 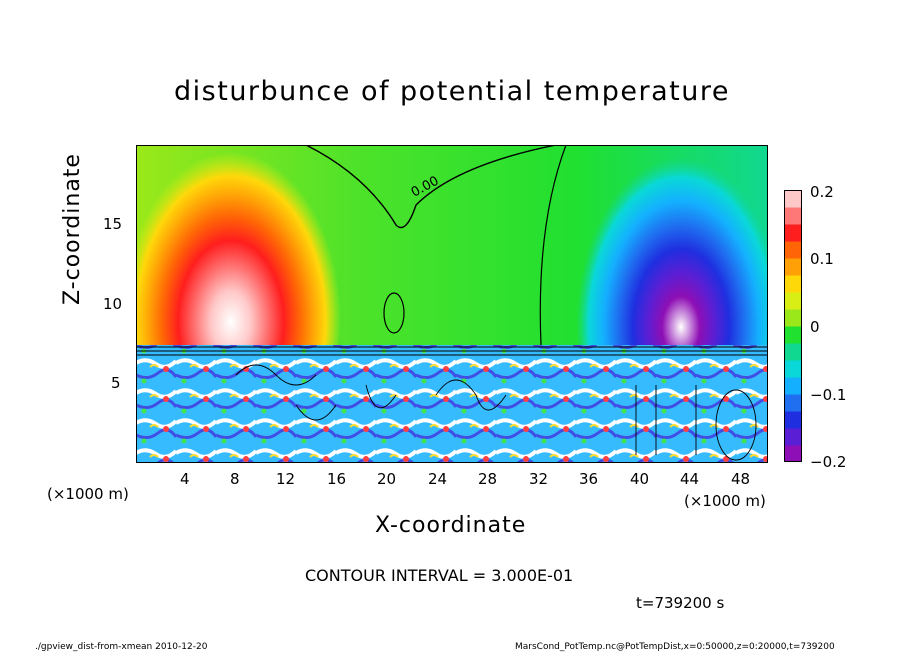 I want to click on zero-contour-right, so click(x=553, y=245).